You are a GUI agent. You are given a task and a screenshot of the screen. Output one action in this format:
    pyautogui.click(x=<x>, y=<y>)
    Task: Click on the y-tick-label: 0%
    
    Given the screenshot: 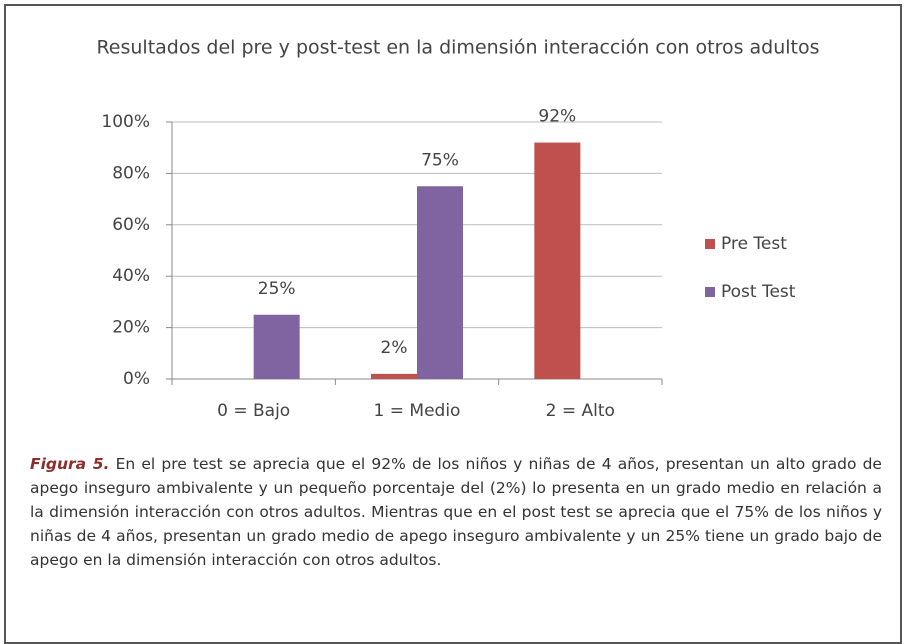 What is the action you would take?
    pyautogui.click(x=136, y=379)
    